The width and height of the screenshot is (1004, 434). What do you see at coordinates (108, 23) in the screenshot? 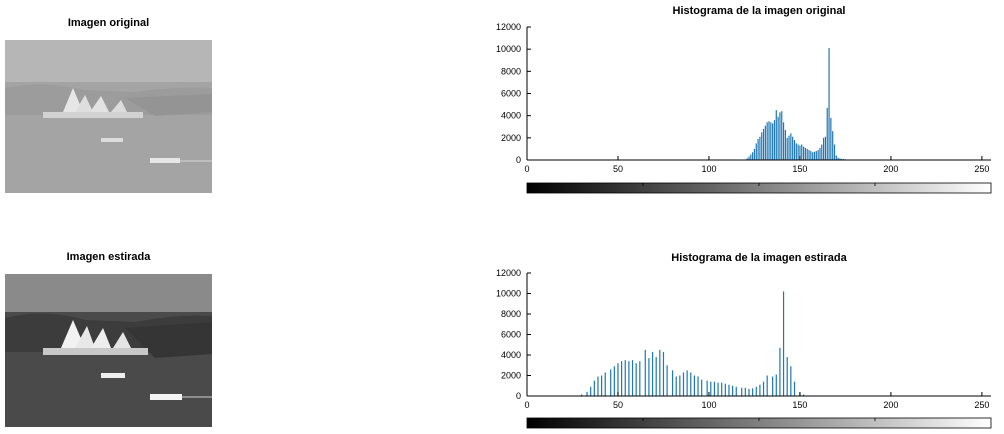
I see `original-image-title: Imagen original` at bounding box center [108, 23].